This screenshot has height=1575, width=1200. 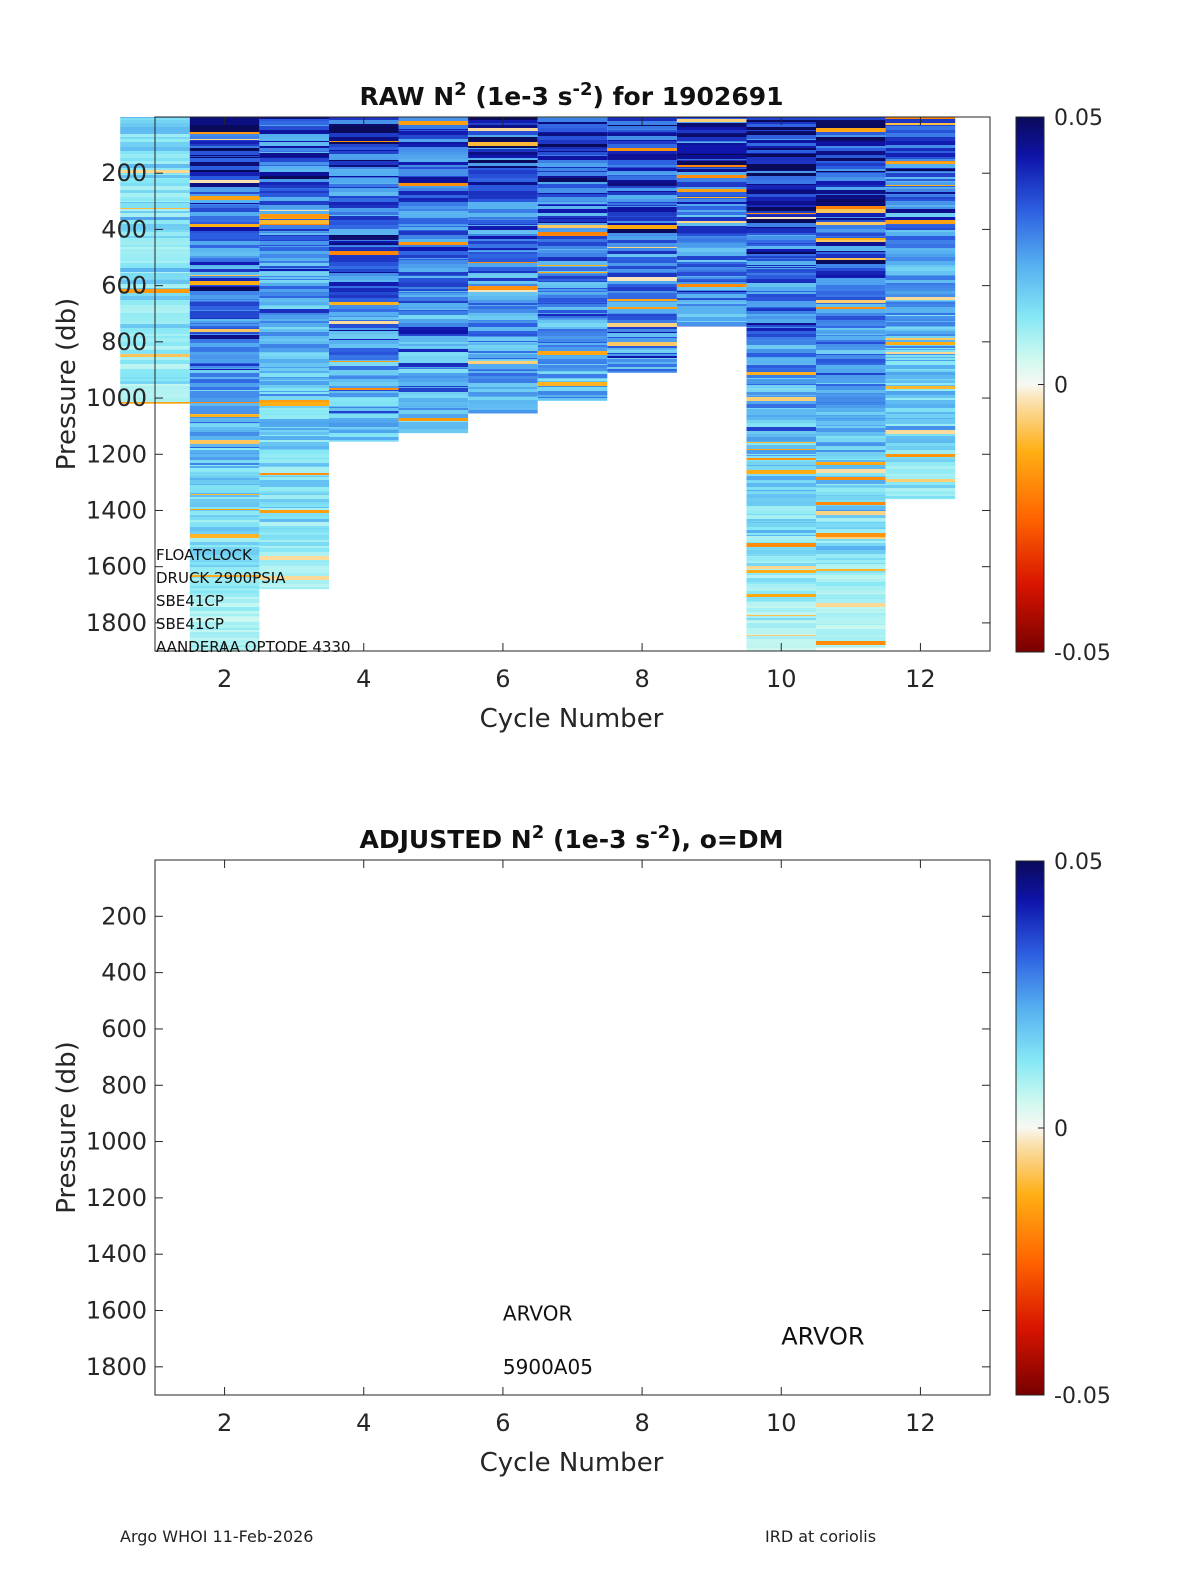 I want to click on footer-left-label: Argo WHOI 11-Feb-2026, so click(x=217, y=1536).